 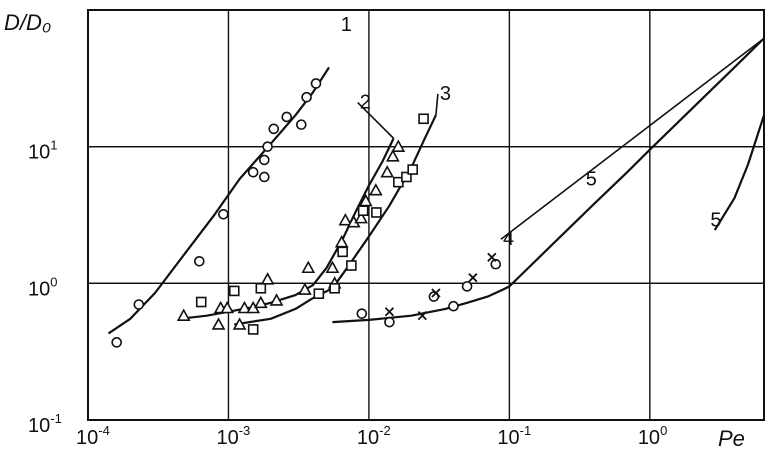 I want to click on x-tick-label: 10⁻¹, so click(x=514, y=436).